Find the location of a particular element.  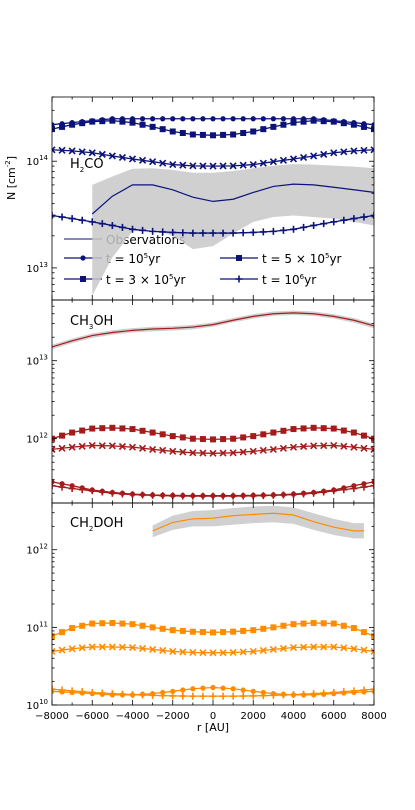

x-tick-label: 8000 is located at coordinates (373, 716).